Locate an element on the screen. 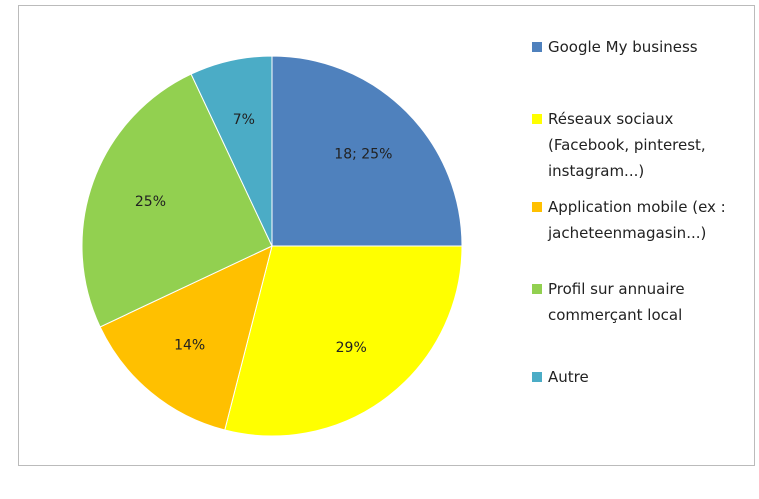 Image resolution: width=759 pixels, height=499 pixels. legend-label: Profil sur annuaire commerçant local is located at coordinates (616, 302).